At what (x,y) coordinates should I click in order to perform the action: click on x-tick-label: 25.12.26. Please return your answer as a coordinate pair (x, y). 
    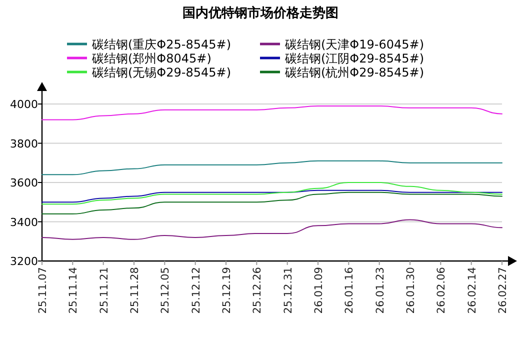
    Looking at the image, I should click on (258, 290).